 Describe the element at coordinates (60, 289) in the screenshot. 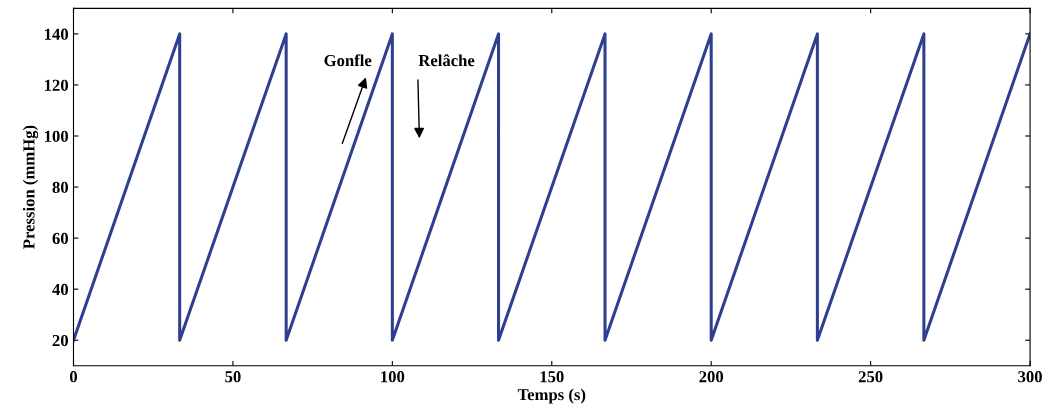

I see `y-tick-label: 40` at that location.